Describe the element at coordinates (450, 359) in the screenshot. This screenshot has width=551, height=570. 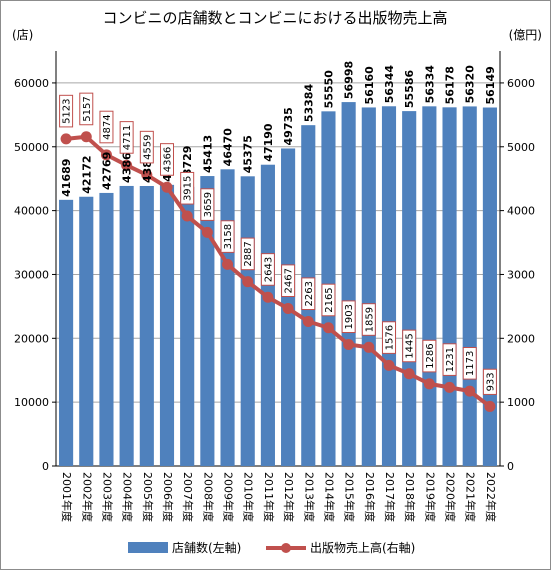
I see `line-value-label: 1231` at that location.